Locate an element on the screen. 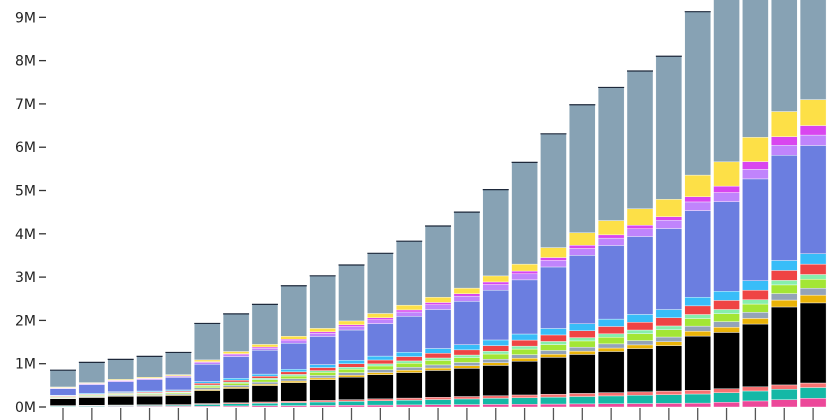 Image resolution: width=840 pixels, height=420 pixels. y-tick-label: 7M is located at coordinates (25, 105).